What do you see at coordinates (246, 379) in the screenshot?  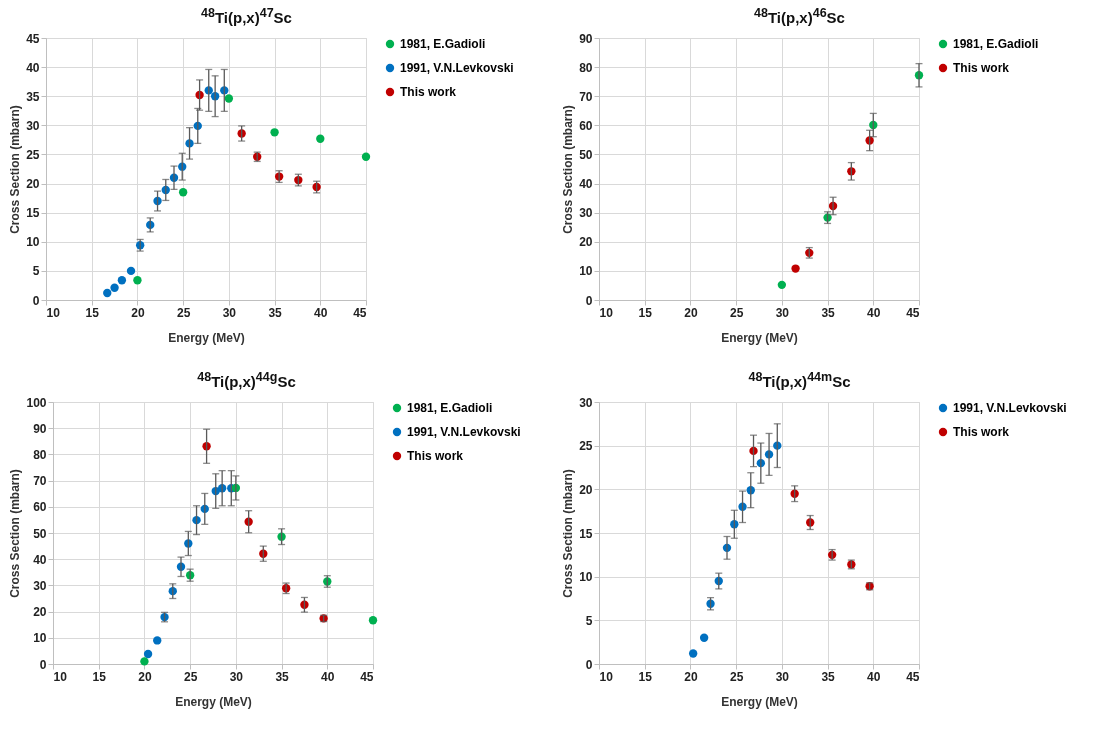 I see `chart-title: $^{48}$Ti(p,x)$^{44g}$Sc` at bounding box center [246, 379].